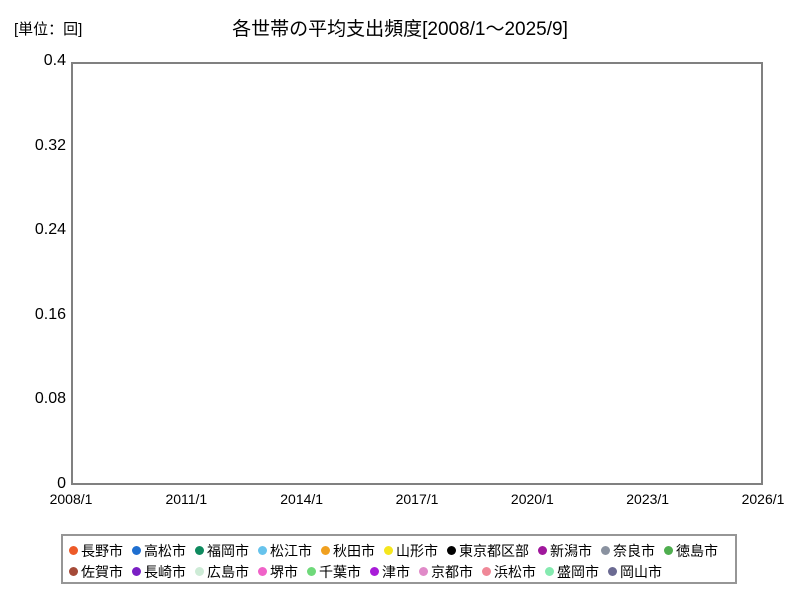  I want to click on legend-label: 堺市, so click(284, 571).